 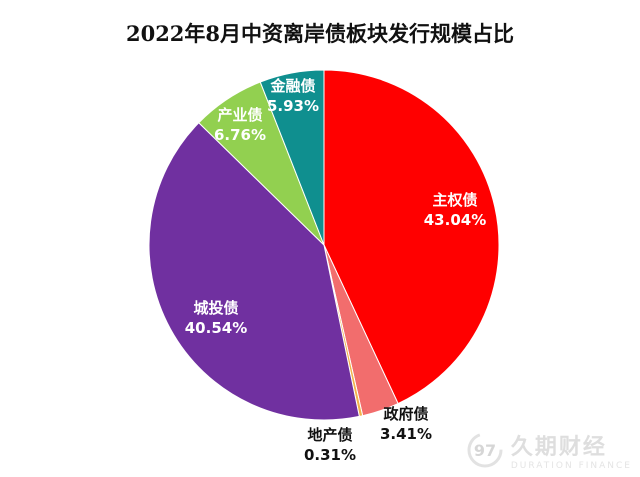 I want to click on chart-title: 2022年8月中资离岸债板块发行规模占比, so click(x=320, y=33).